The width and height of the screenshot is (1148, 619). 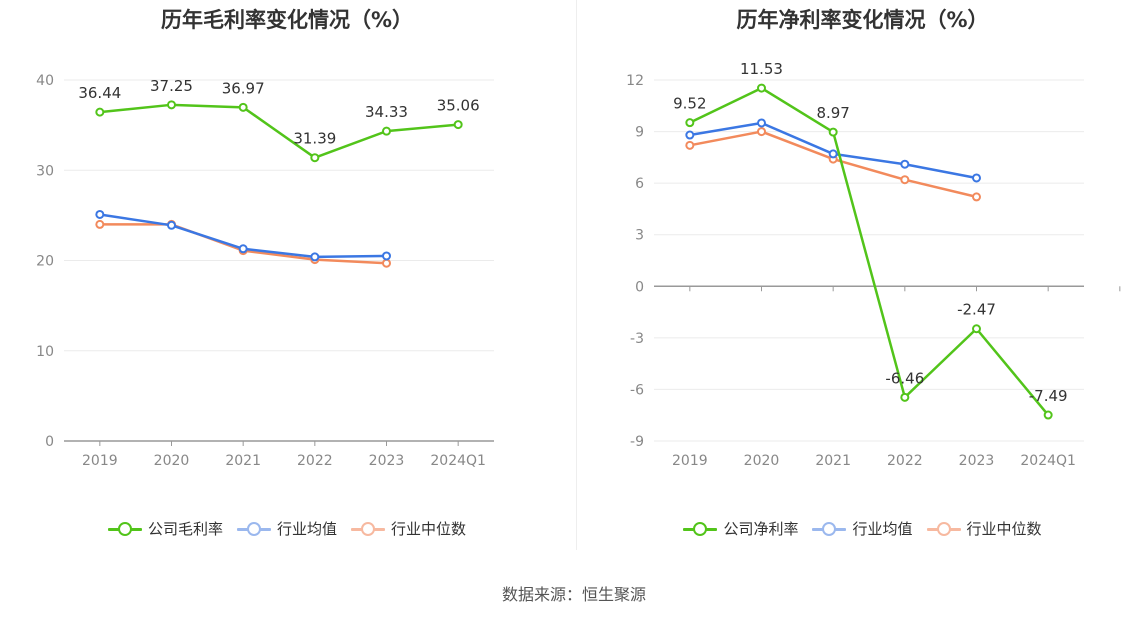 I want to click on y-tick-label: 9, so click(x=639, y=133).